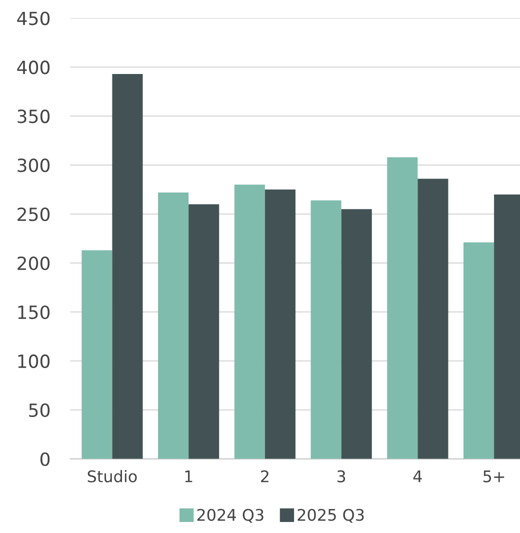  What do you see at coordinates (188, 476) in the screenshot?
I see `x-tick-label: 1` at bounding box center [188, 476].